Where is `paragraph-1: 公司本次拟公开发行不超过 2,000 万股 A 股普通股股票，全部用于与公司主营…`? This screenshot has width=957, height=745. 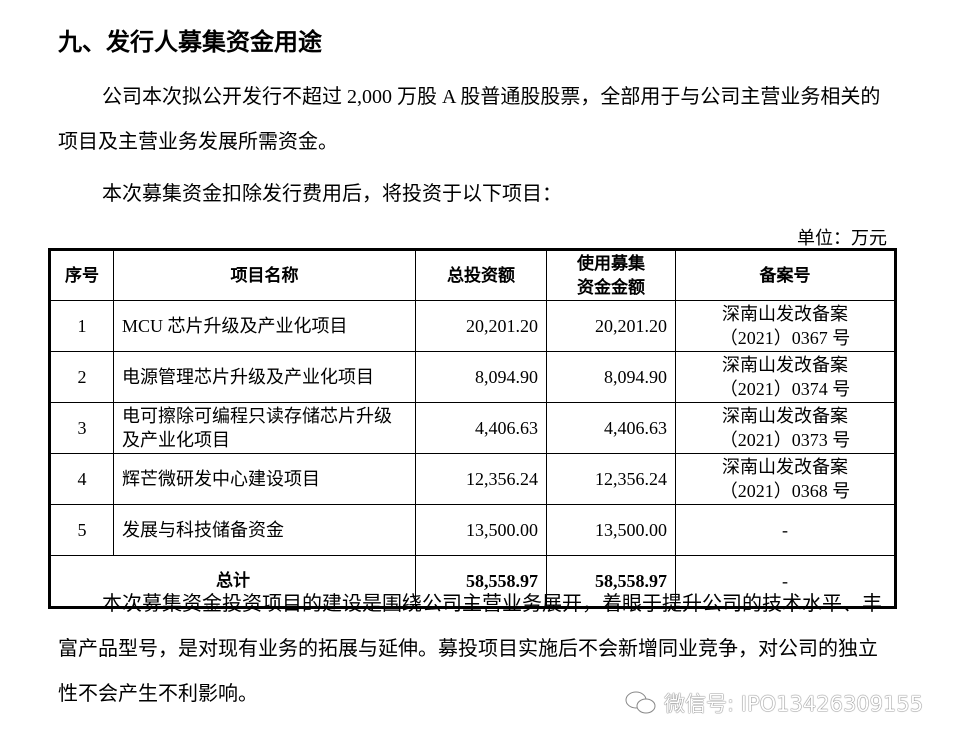
paragraph-1: 公司本次拟公开发行不超过 2,000 万股 A 股普通股股票，全部用于与公司主营… is located at coordinates (469, 119).